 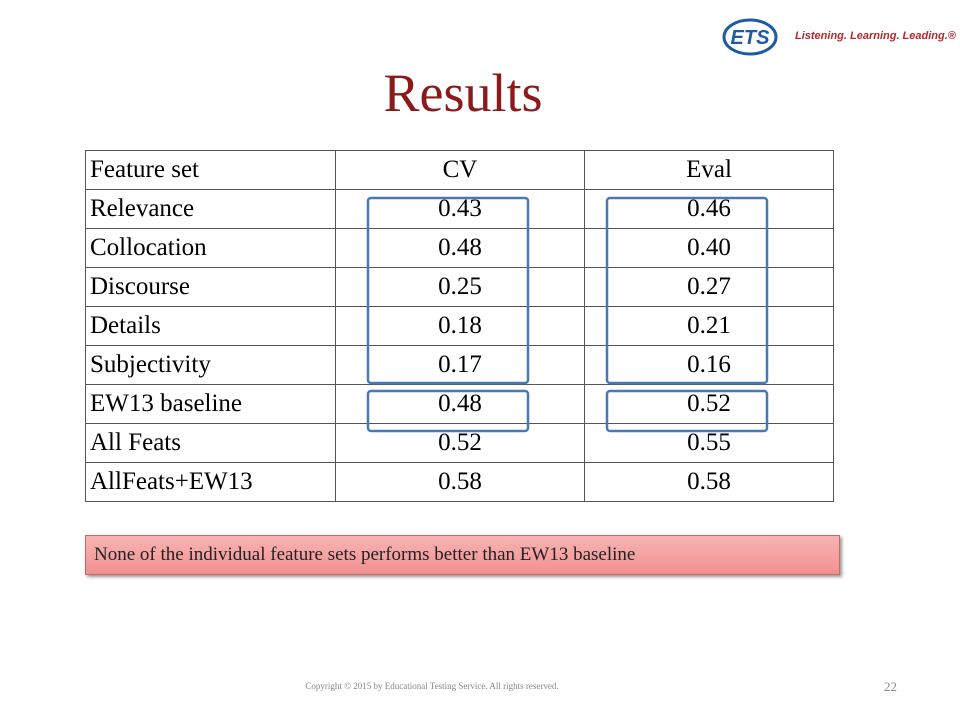 I want to click on table-row: Discourse 0.25 0.27, so click(x=459, y=287).